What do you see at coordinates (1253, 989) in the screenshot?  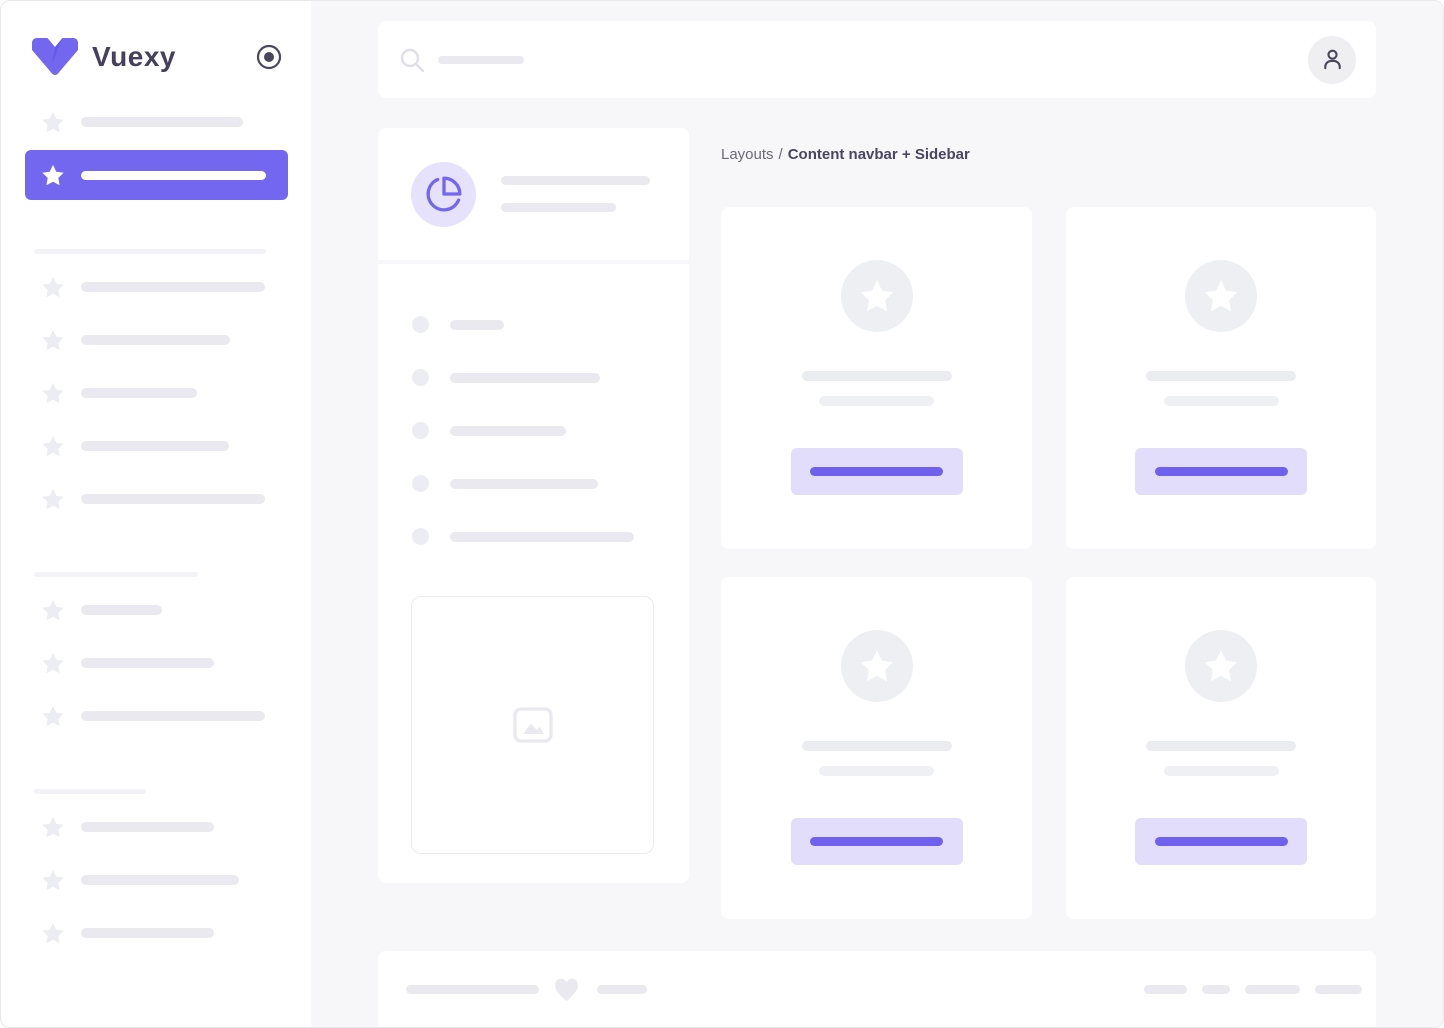 I see `footer-links` at bounding box center [1253, 989].